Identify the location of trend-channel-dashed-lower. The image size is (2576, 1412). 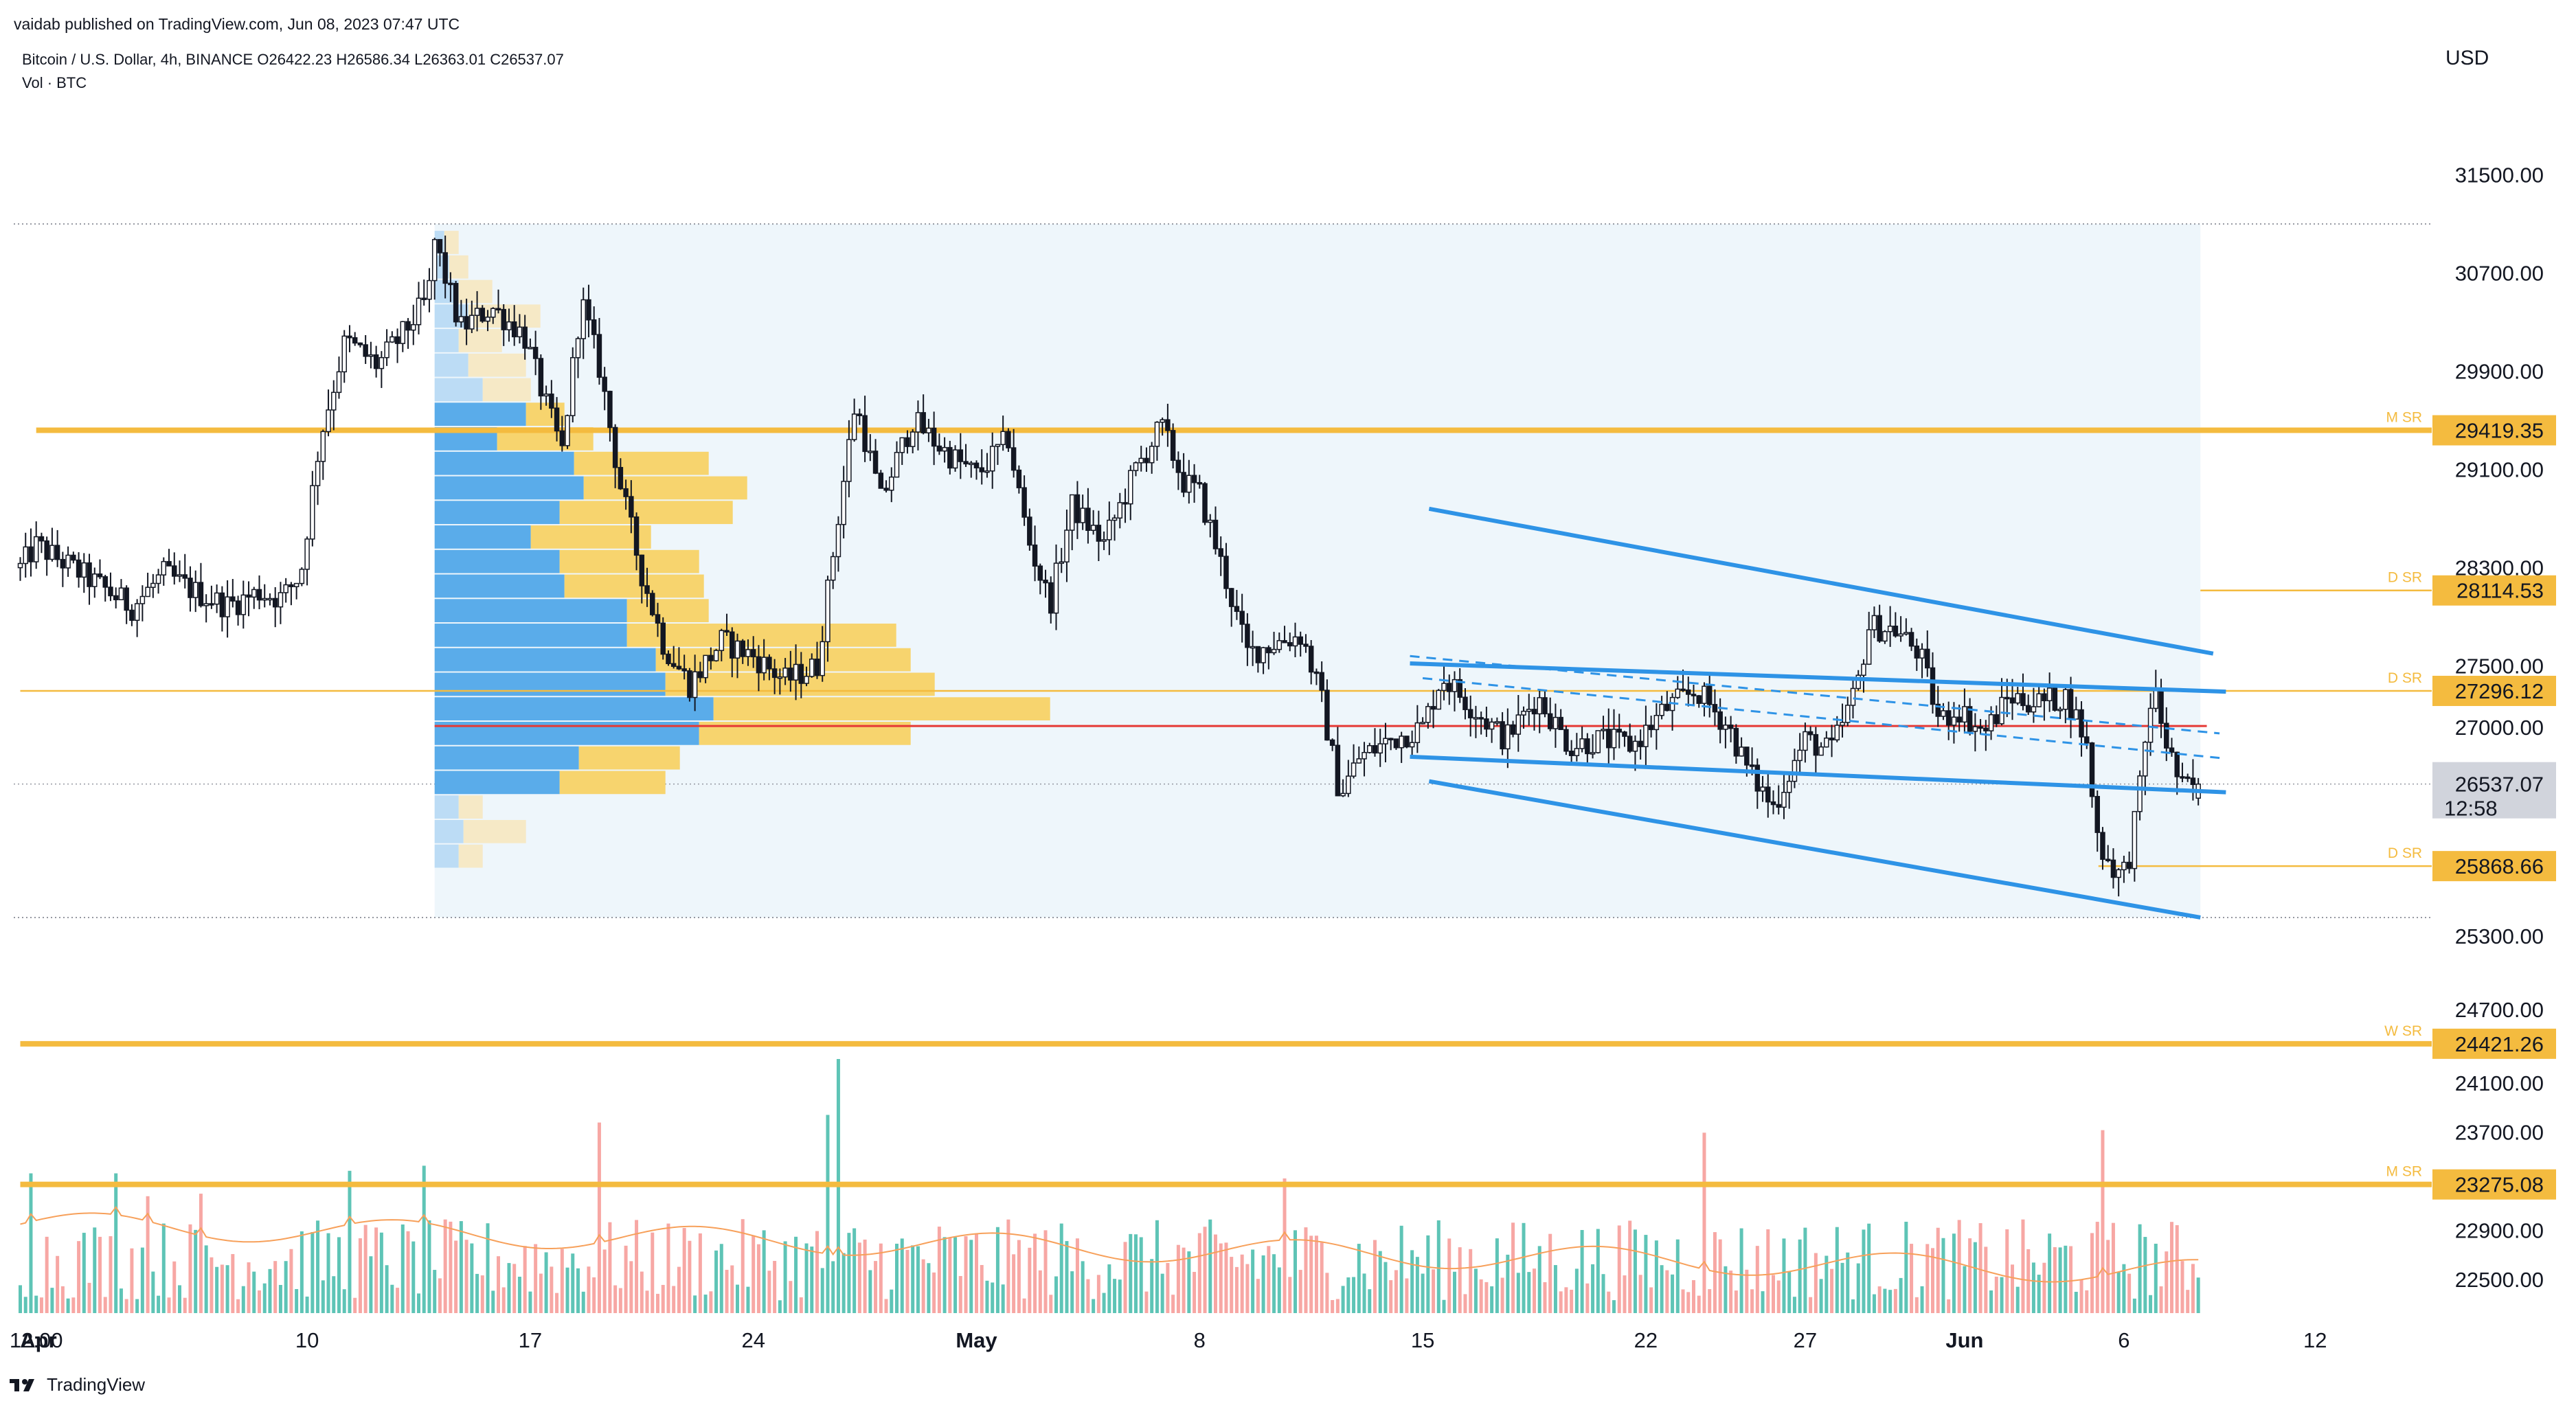
(1821, 718).